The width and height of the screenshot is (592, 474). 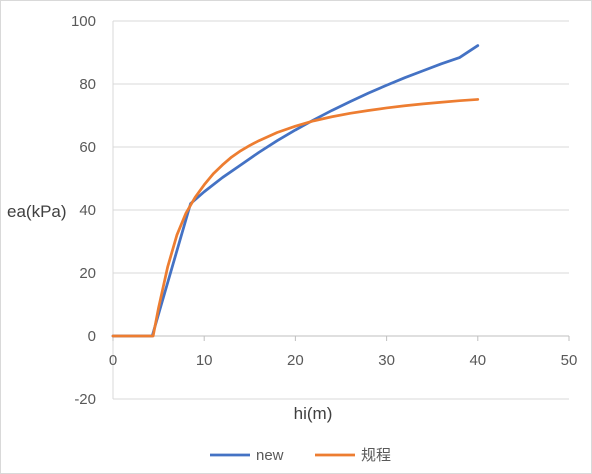 What do you see at coordinates (376, 455) in the screenshot?
I see `legend-label: 规程` at bounding box center [376, 455].